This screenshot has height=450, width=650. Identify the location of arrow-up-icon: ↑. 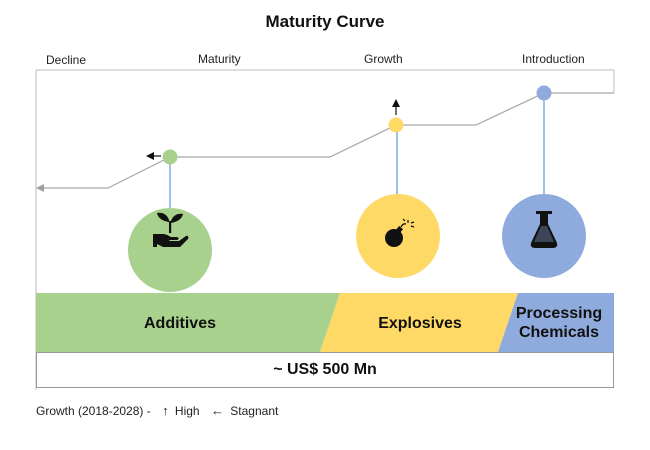
(165, 410).